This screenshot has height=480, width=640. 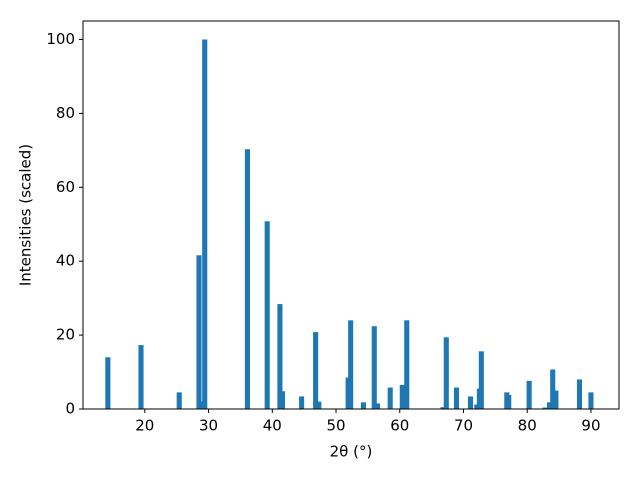 I want to click on y-tick-label: 100, so click(x=60, y=39).